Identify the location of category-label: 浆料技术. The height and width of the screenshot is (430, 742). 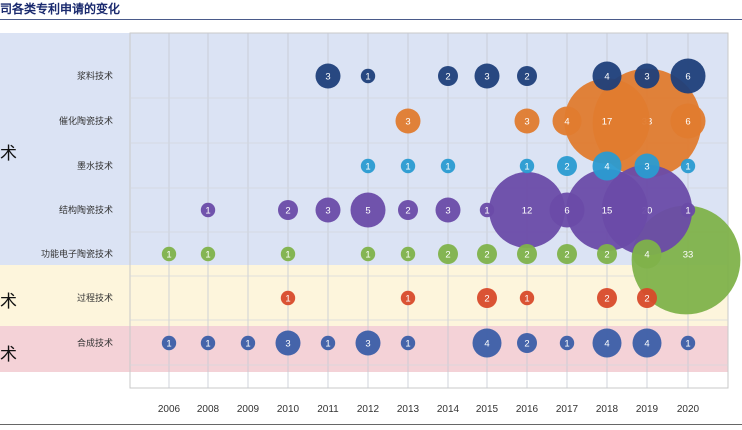
(95, 76).